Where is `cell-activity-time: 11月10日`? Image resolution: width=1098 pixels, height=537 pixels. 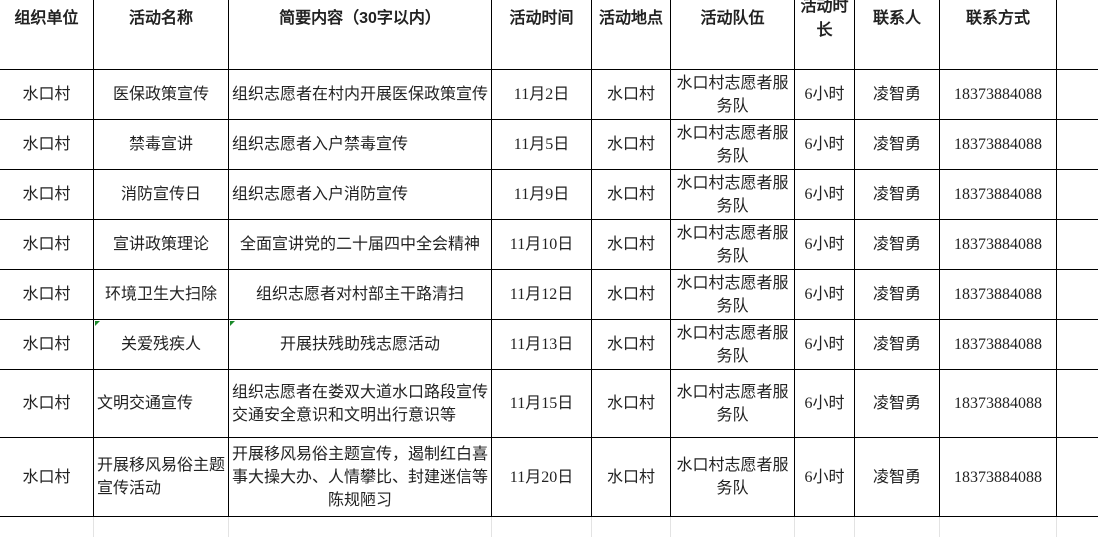
cell-activity-time: 11月10日 is located at coordinates (542, 245).